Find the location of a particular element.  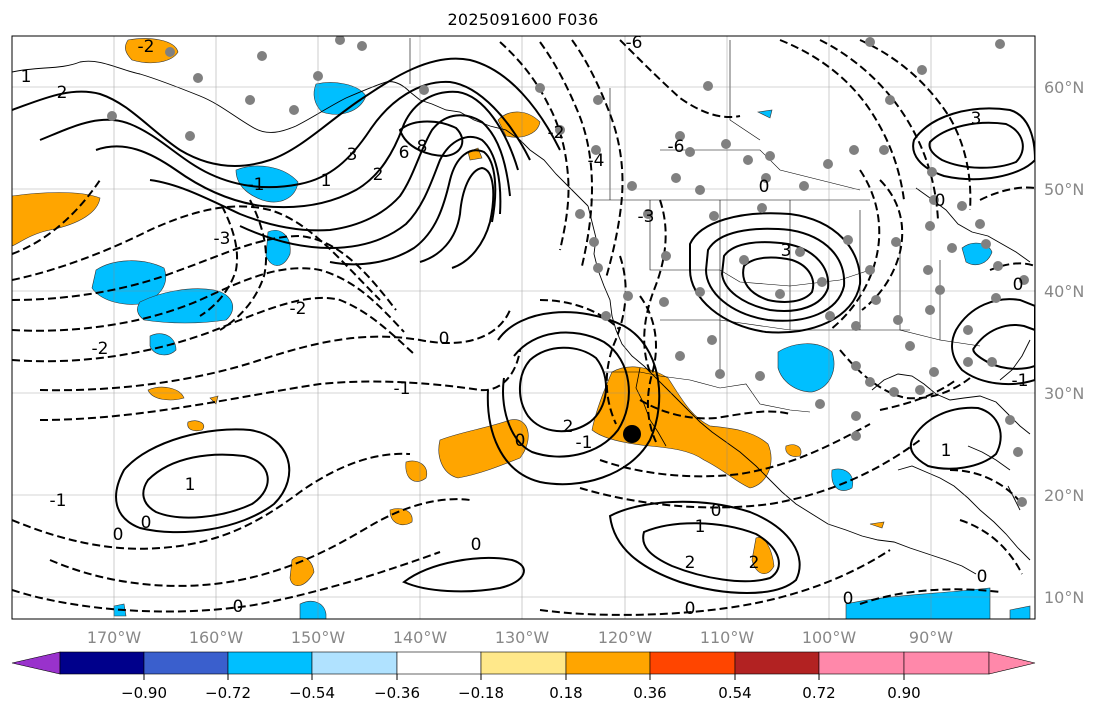

lat-label: 50°N is located at coordinates (1064, 189).